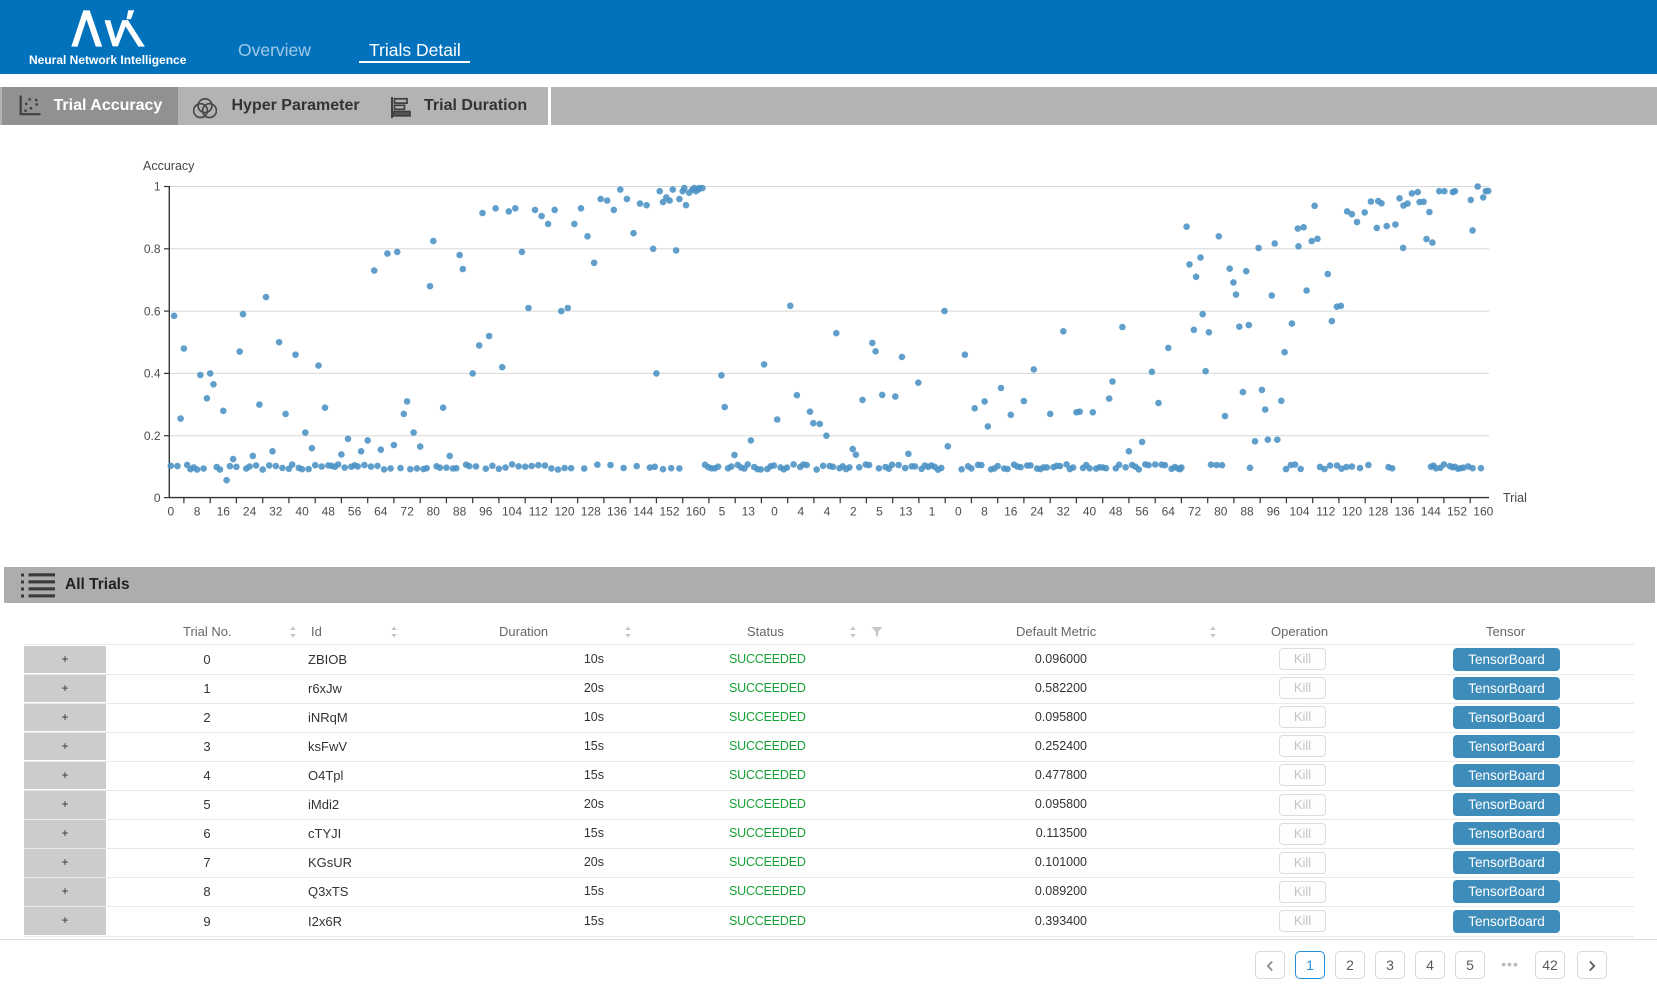 This screenshot has width=1657, height=984. Describe the element at coordinates (853, 512) in the screenshot. I see `svg-text: 2` at that location.